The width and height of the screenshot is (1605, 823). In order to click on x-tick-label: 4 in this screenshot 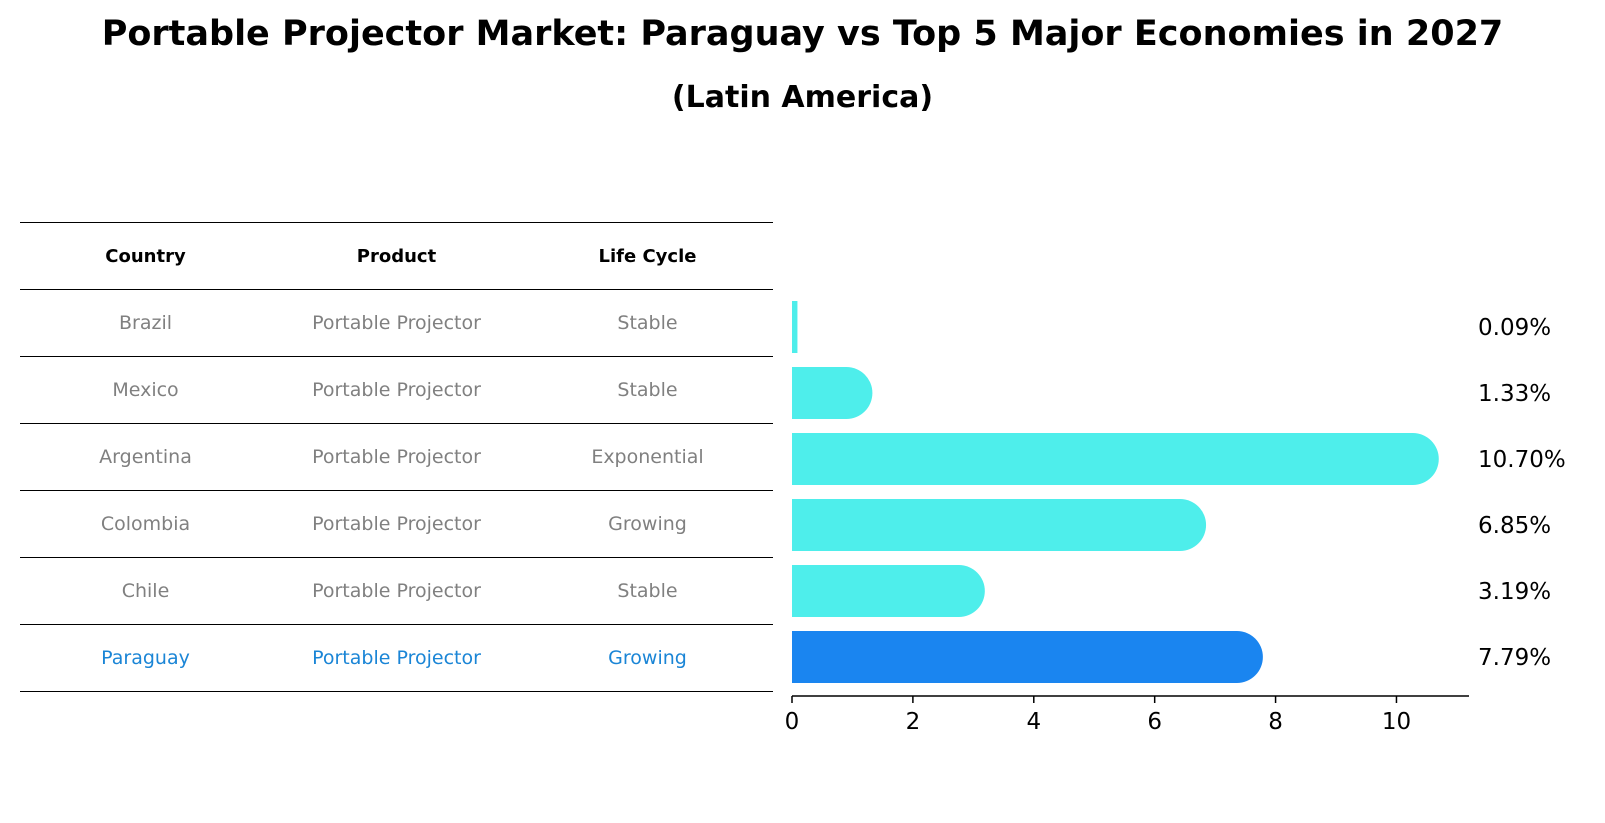, I will do `click(1033, 722)`.